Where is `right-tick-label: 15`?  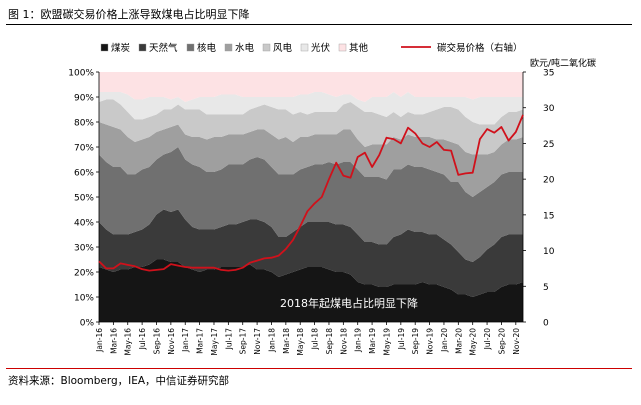
right-tick-label: 15 is located at coordinates (548, 216).